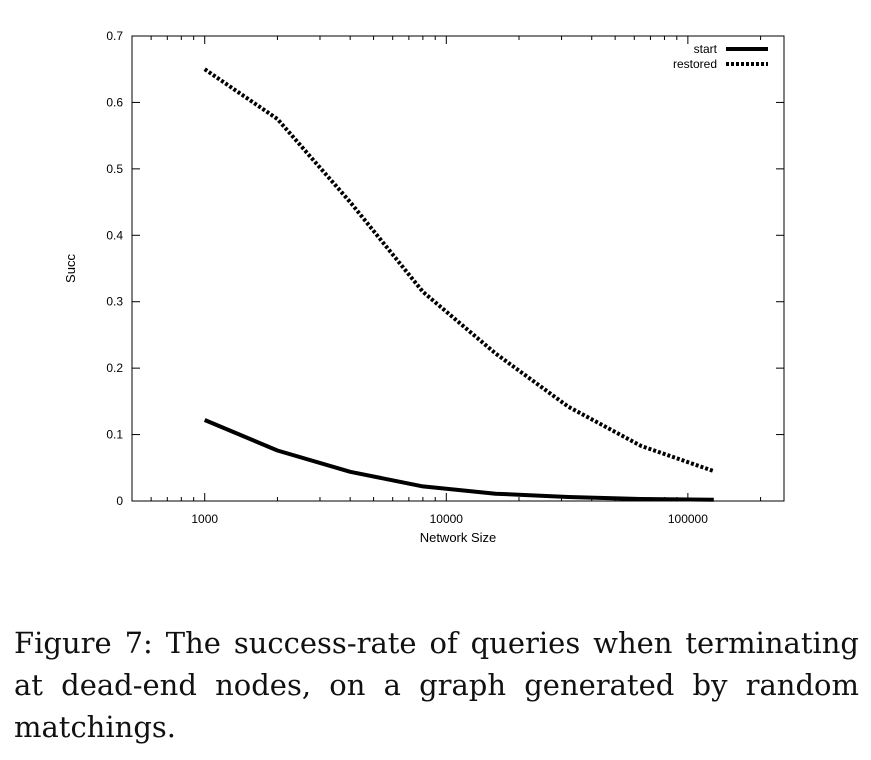 This screenshot has height=760, width=871. I want to click on y-tick-label: 0.3, so click(114, 302).